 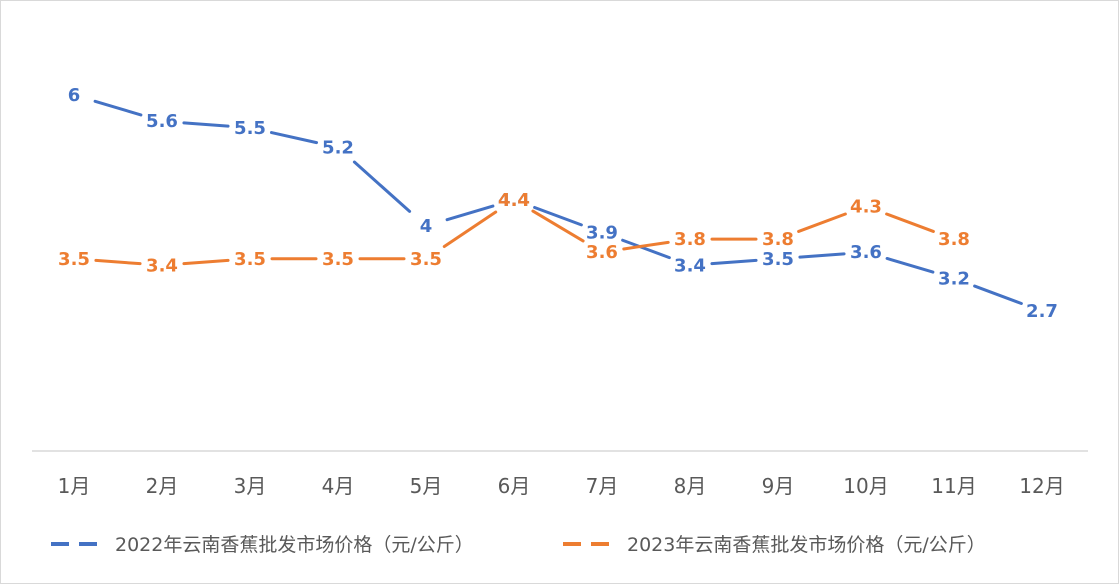 I want to click on x-tick-label: 3月, so click(x=250, y=486).